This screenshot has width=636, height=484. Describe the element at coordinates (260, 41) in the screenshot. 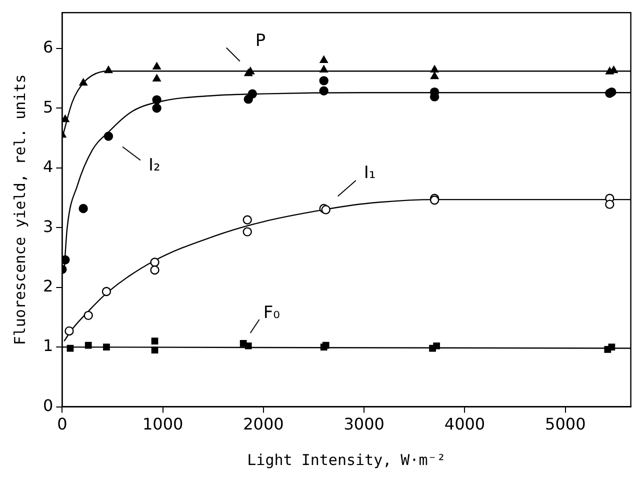

I see `series-label: P` at that location.